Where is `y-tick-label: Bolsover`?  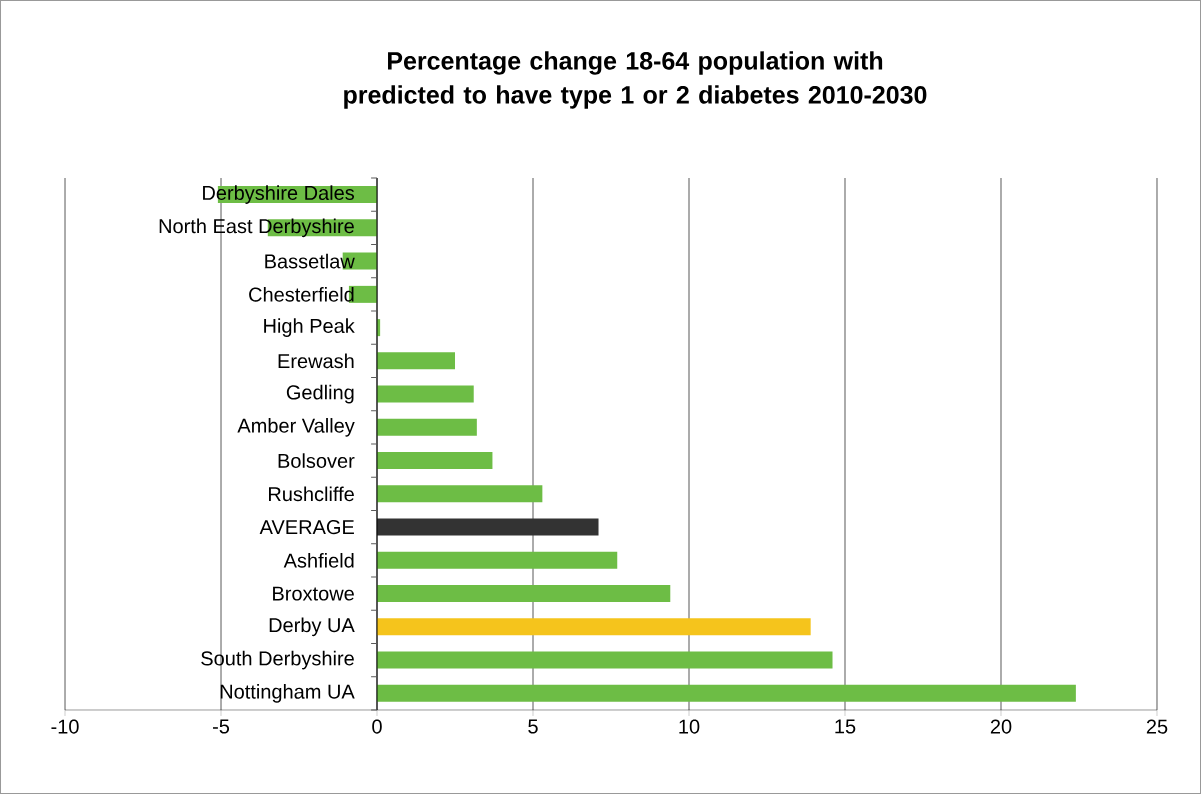 y-tick-label: Bolsover is located at coordinates (316, 460).